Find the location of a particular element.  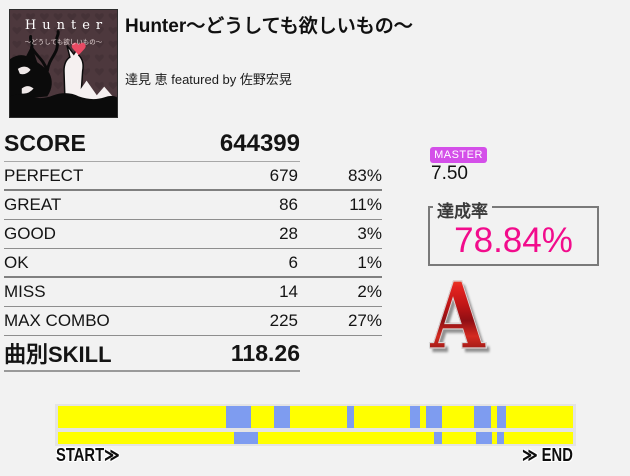

jacket-art-illustration is located at coordinates (63, 63).